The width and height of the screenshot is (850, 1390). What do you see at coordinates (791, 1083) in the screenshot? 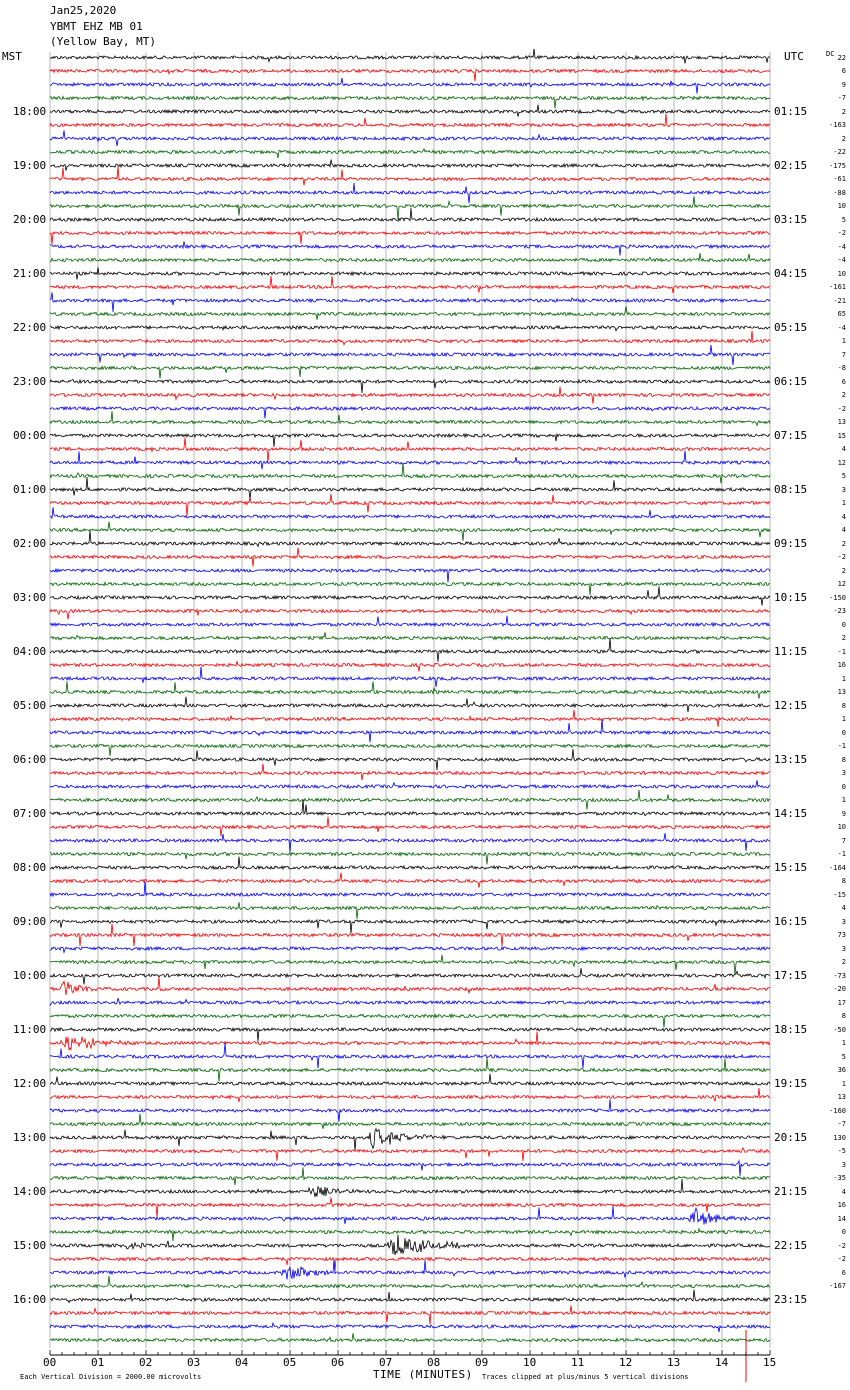
I see `right-hour-label: 19:15` at bounding box center [791, 1083].